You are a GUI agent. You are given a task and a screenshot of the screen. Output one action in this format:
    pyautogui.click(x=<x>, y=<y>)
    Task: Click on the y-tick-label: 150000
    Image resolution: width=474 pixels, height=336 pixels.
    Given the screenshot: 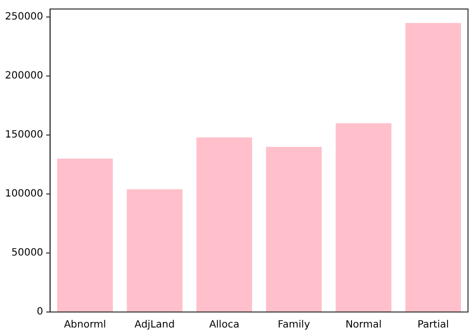 What is the action you would take?
    pyautogui.click(x=24, y=135)
    